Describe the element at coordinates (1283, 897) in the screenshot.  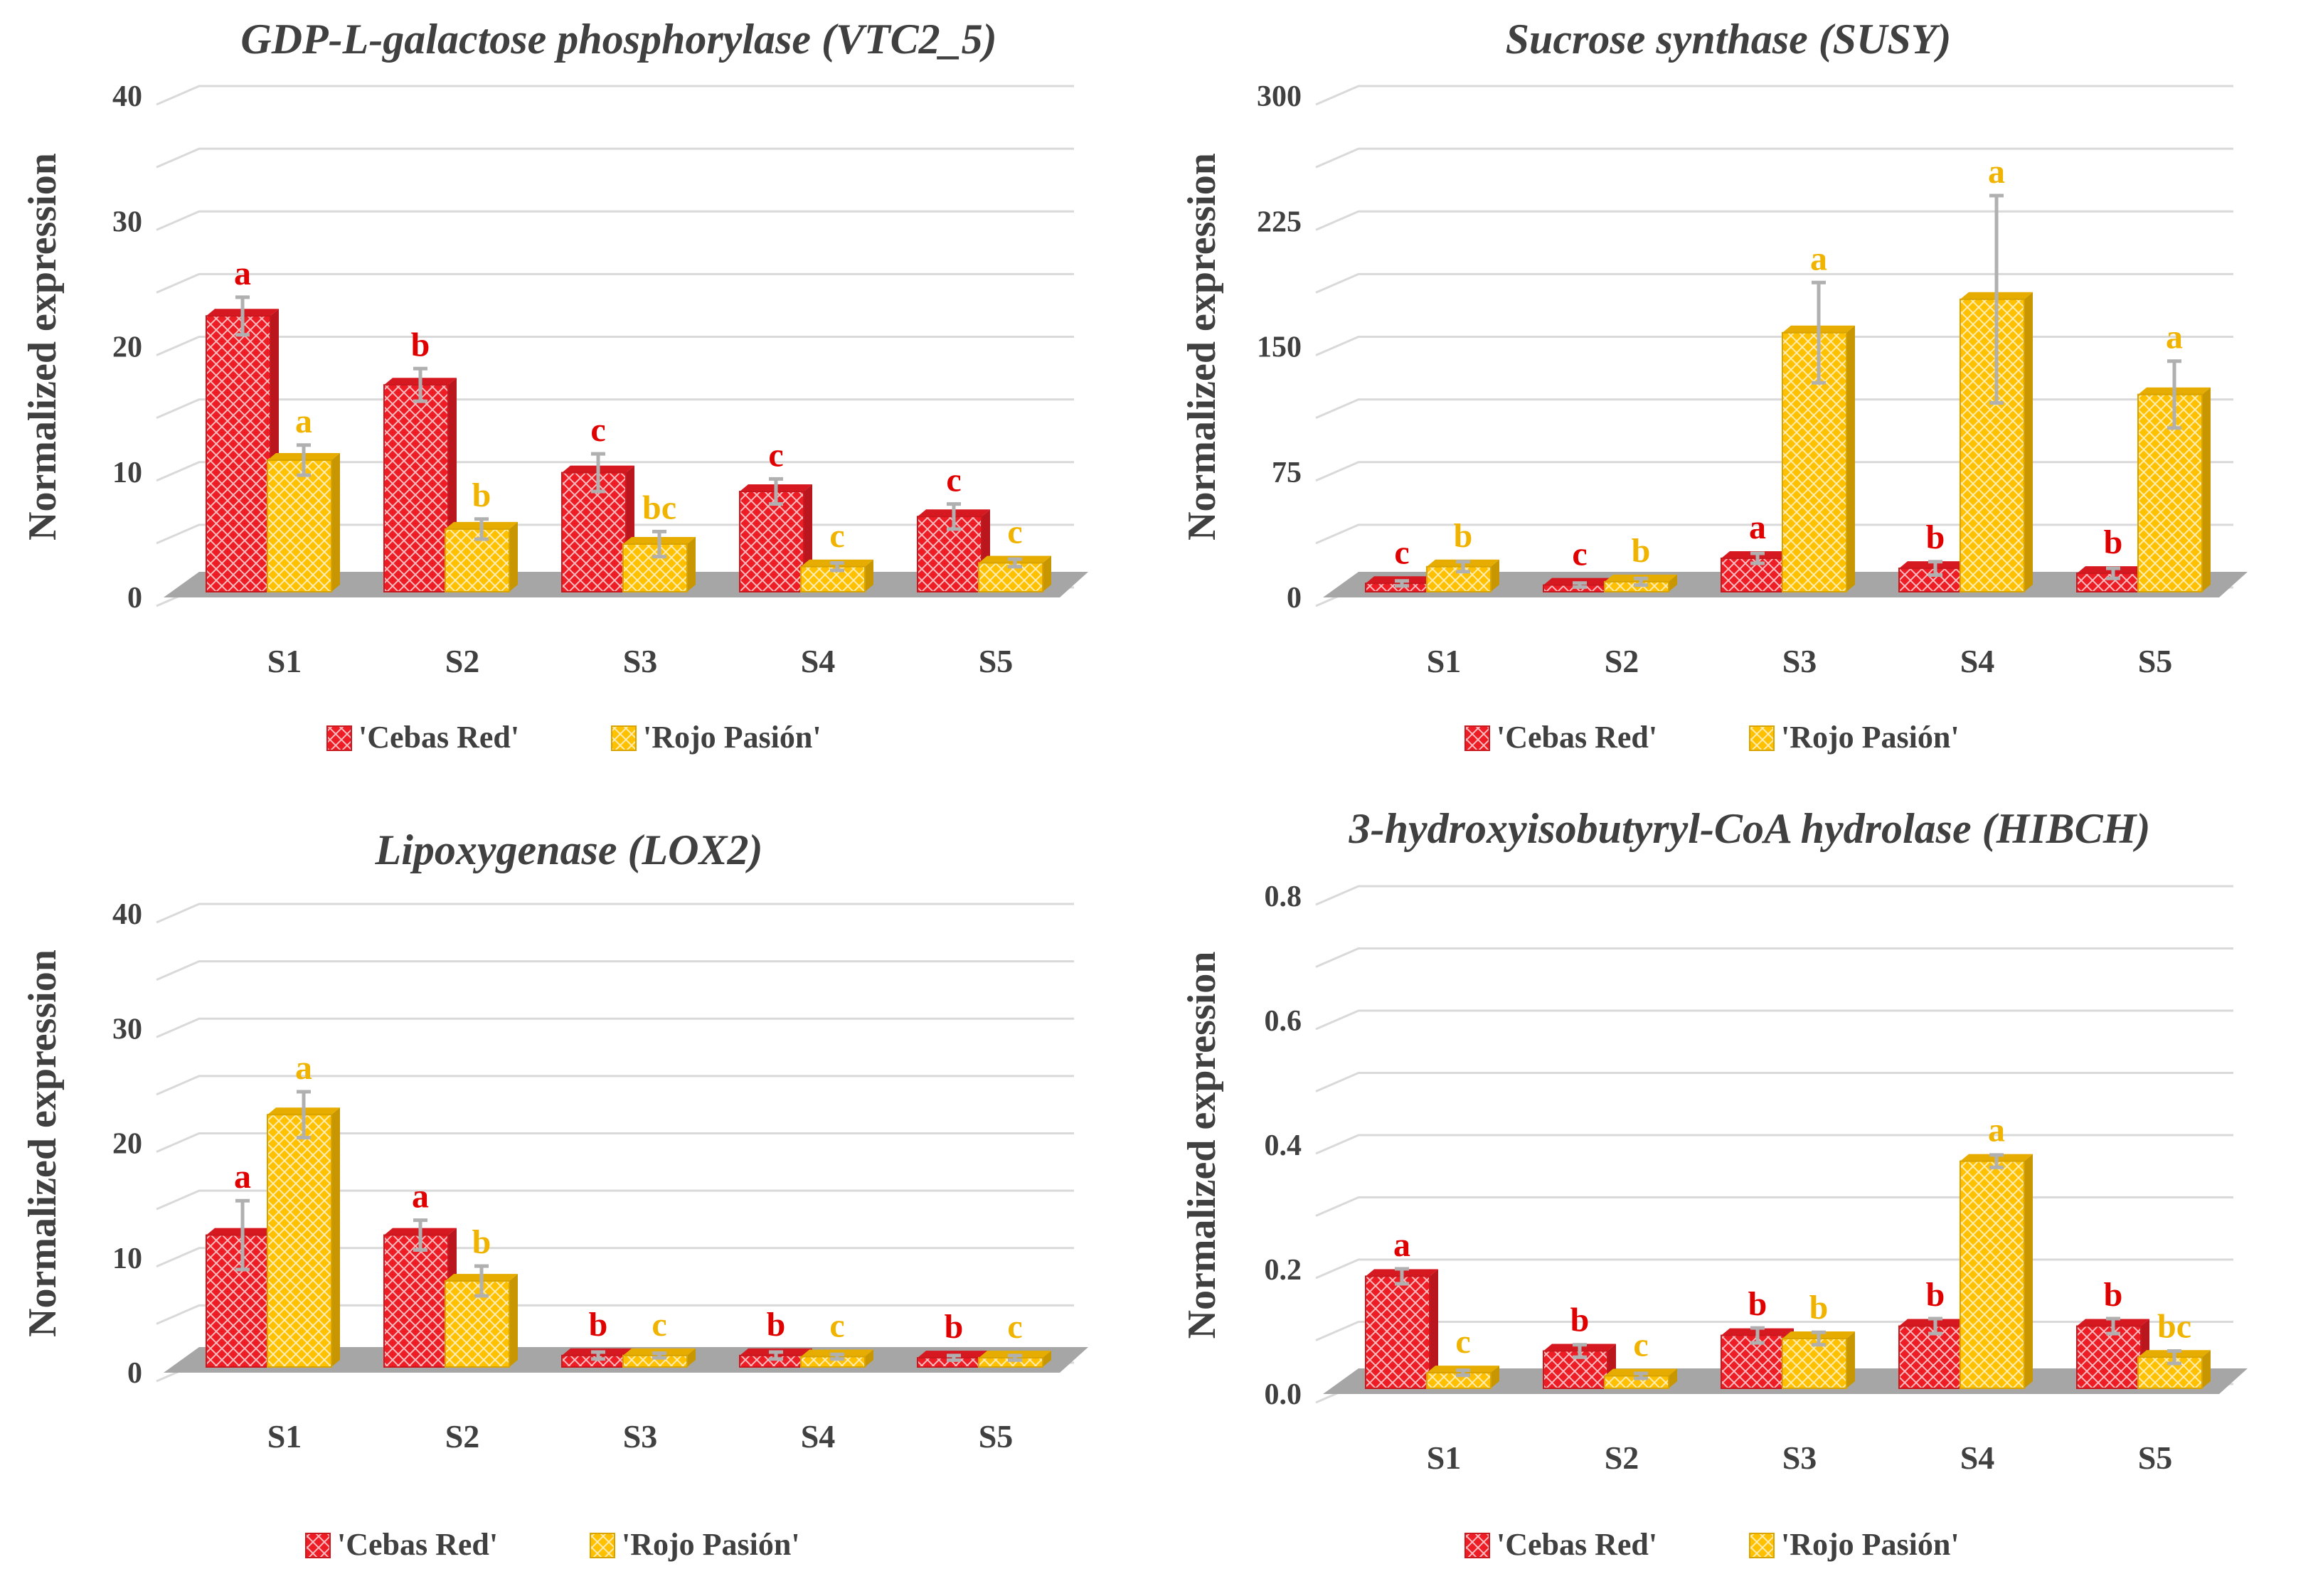
I see `y-tick-label: 0.8` at that location.